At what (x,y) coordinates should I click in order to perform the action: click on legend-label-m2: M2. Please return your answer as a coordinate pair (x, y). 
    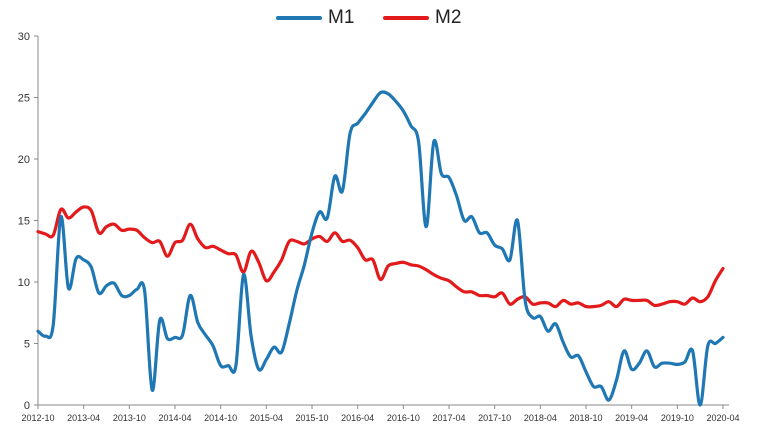
    Looking at the image, I should click on (448, 17).